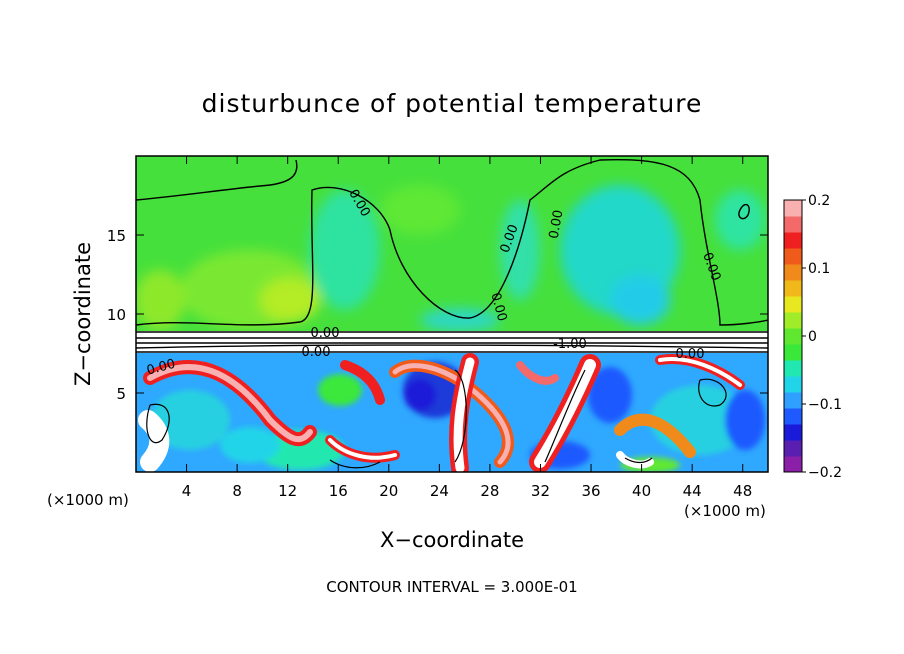 The height and width of the screenshot is (654, 904). I want to click on x-unit-right: (×1000 m), so click(725, 511).